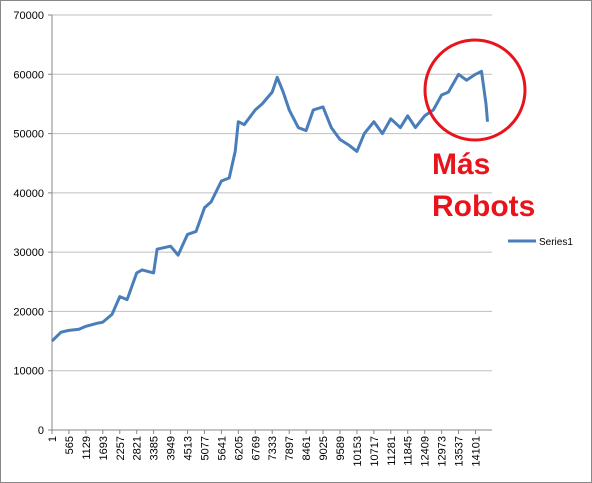 The image size is (592, 483). What do you see at coordinates (28, 194) in the screenshot?
I see `y-tick-label: 40000` at bounding box center [28, 194].